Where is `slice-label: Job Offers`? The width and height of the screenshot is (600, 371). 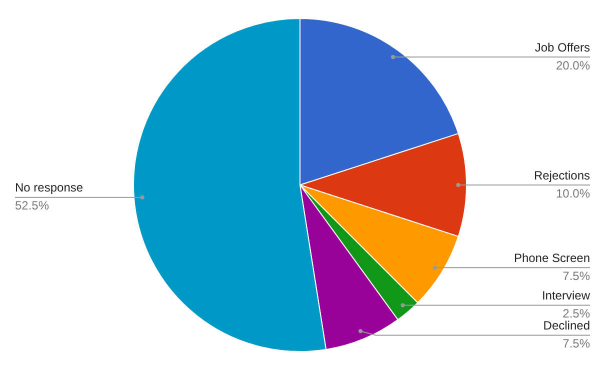 slice-label: Job Offers is located at coordinates (562, 47).